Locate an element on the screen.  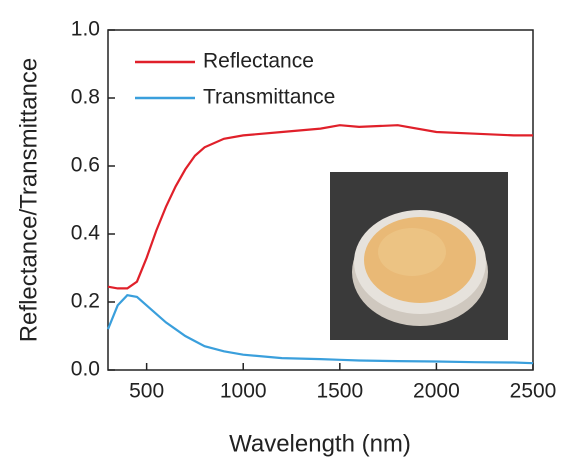
y-axis-label: Reflectance/Transmittance is located at coordinates (28, 200).